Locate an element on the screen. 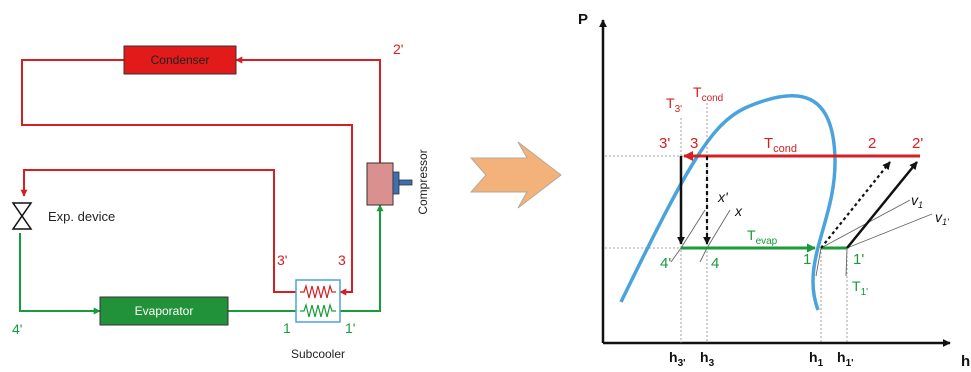 The width and height of the screenshot is (971, 372). condenser-label: Condenser is located at coordinates (180, 60).